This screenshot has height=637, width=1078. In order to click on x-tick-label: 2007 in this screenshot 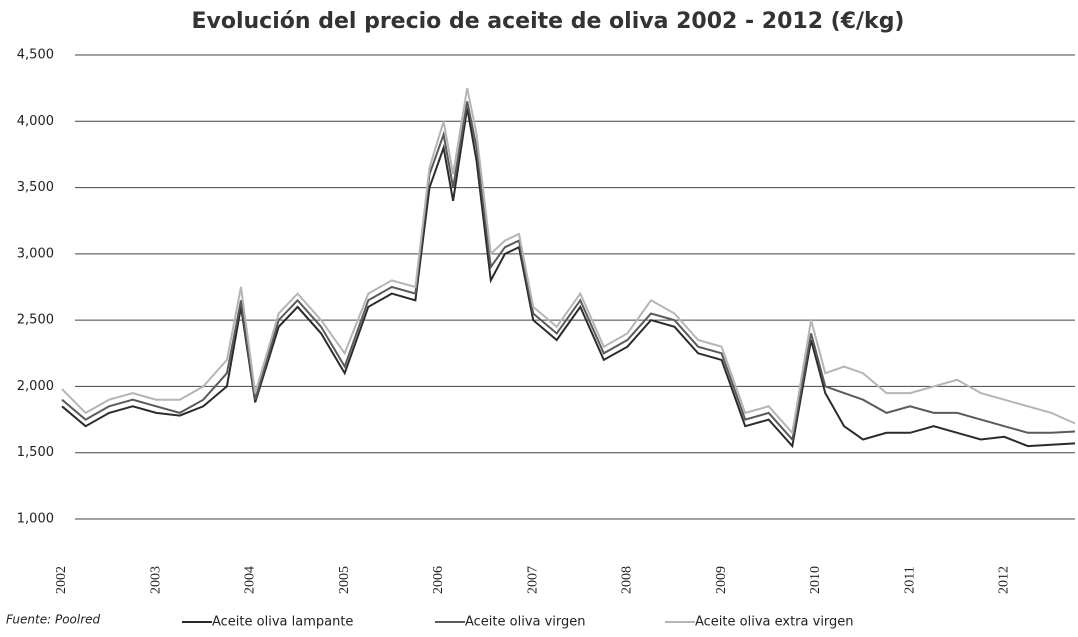, I will do `click(532, 580)`.